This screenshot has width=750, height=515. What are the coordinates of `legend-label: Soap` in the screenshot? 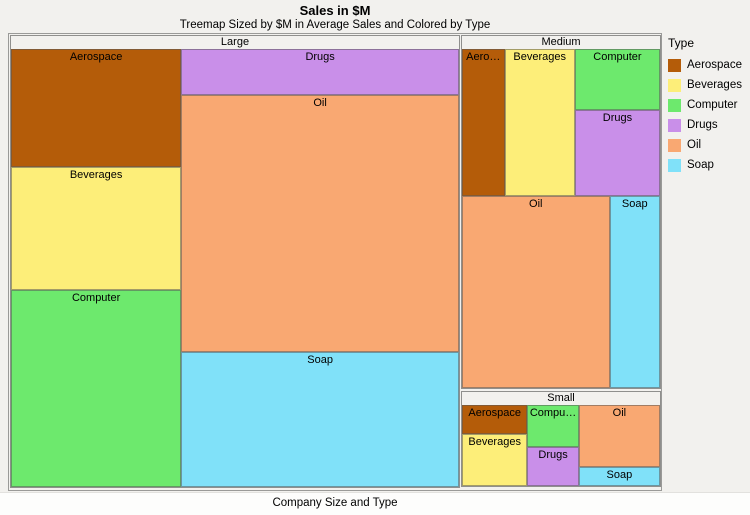 It's located at (700, 165).